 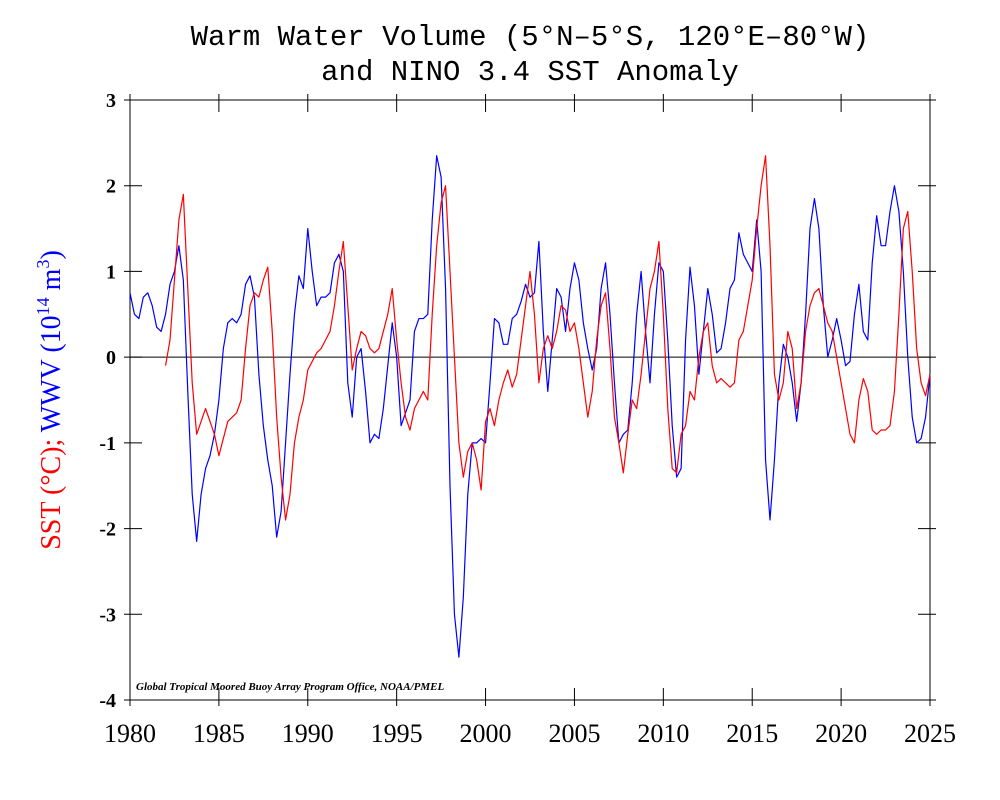 What do you see at coordinates (111, 187) in the screenshot?
I see `y-tick-label: 2` at bounding box center [111, 187].